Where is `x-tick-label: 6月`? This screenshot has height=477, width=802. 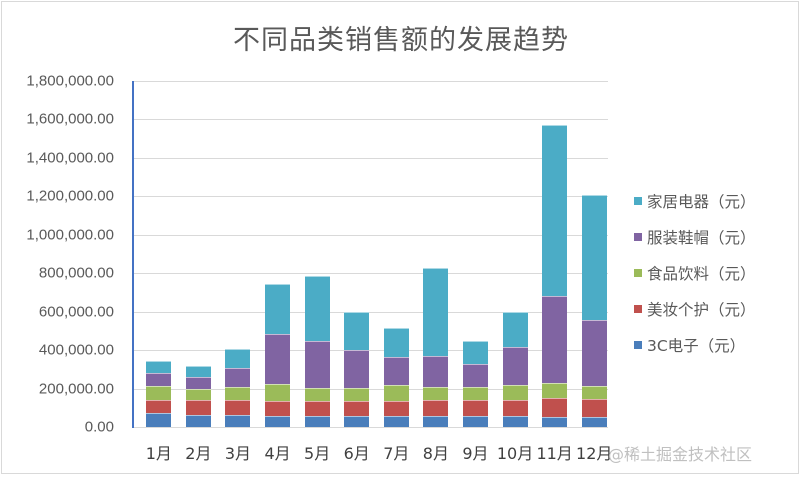 x-tick-label: 6月 is located at coordinates (356, 453).